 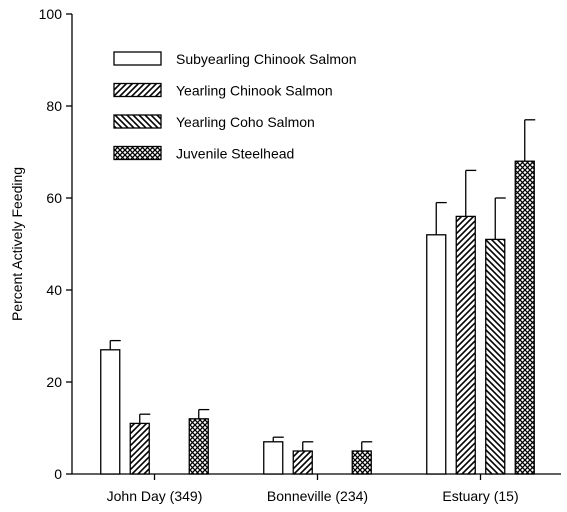 I want to click on y-axis-title: Percent Actively Feeding, so click(x=17, y=244).